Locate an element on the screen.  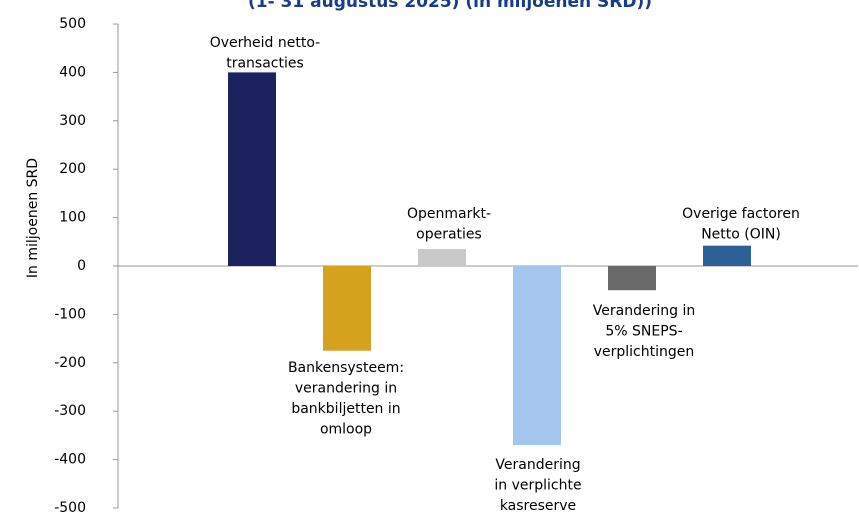
category-label: Overheid netto-transacties is located at coordinates (265, 53).